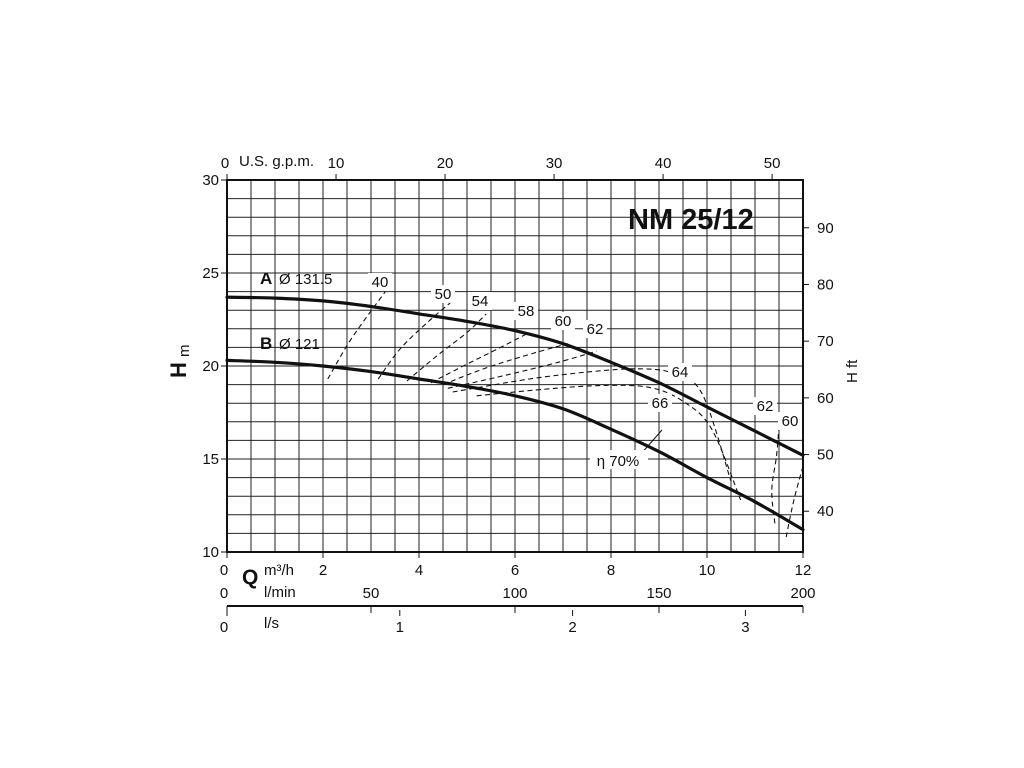  Describe the element at coordinates (224, 570) in the screenshot. I see `x-tick-label: 0` at that location.